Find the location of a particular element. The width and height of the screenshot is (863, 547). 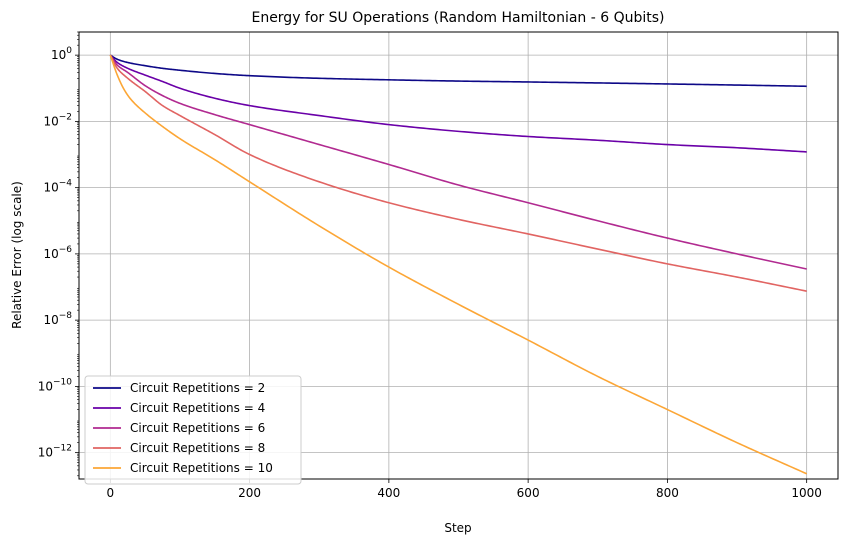

y-tick-label: 10⁰ is located at coordinates (61, 54).